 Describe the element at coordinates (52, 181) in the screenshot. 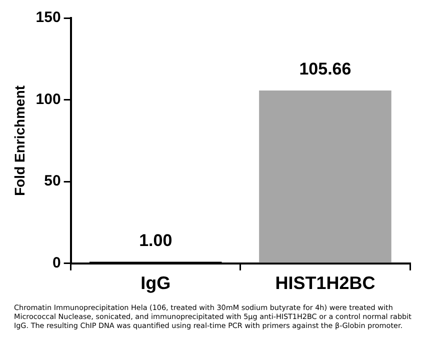

I see `y-tick-label: 50` at that location.